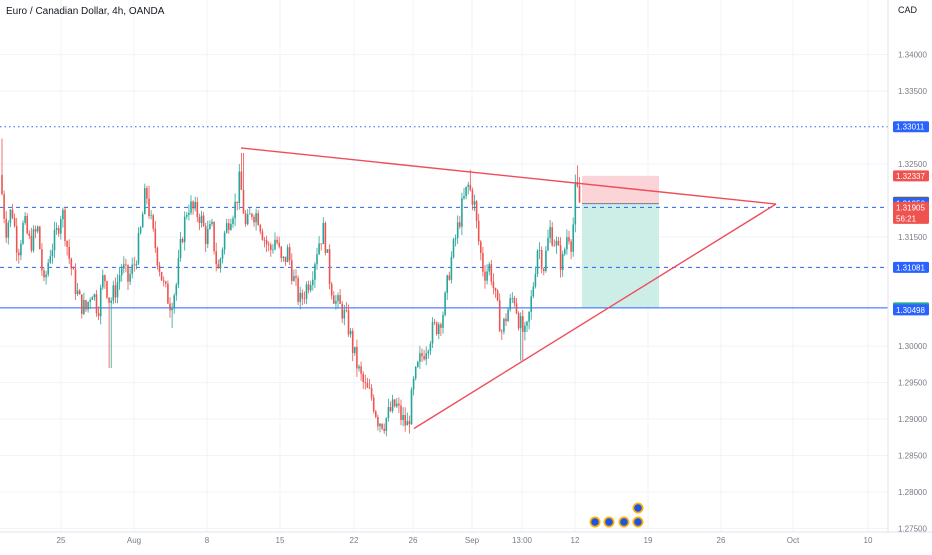  Describe the element at coordinates (911, 267) in the screenshot. I see `price-badge` at that location.